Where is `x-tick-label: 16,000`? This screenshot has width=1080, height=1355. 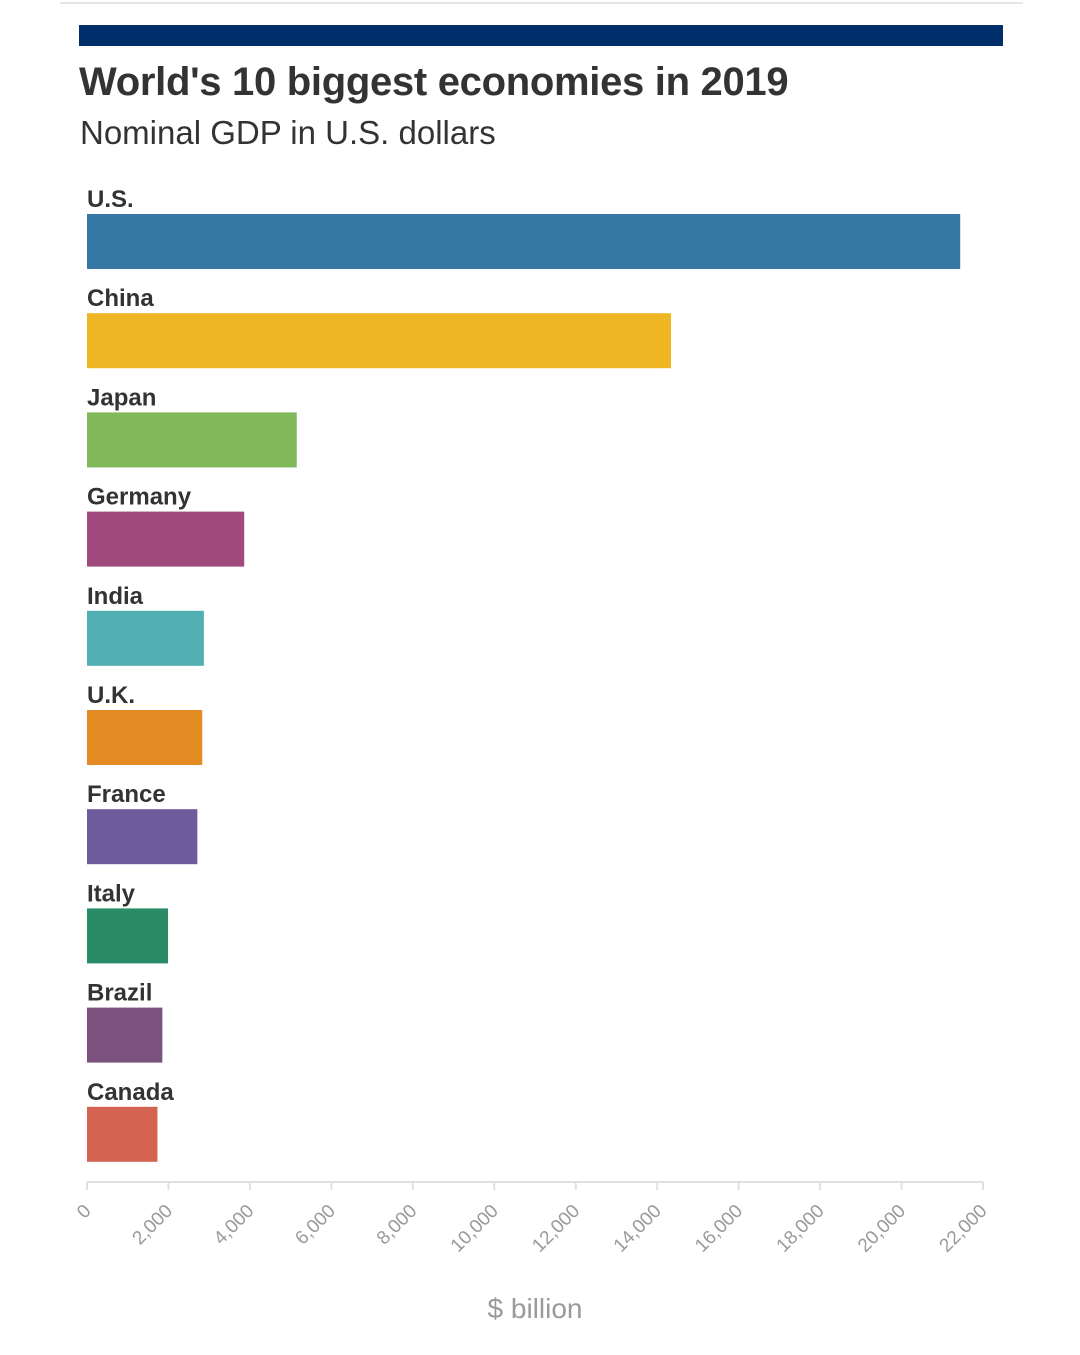
x-tick-label: 16,000 is located at coordinates (719, 1229).